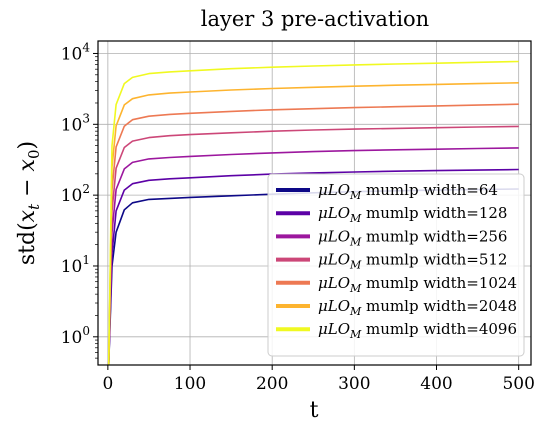  What do you see at coordinates (75, 194) in the screenshot?
I see `y-tick-label: 10²` at bounding box center [75, 194].